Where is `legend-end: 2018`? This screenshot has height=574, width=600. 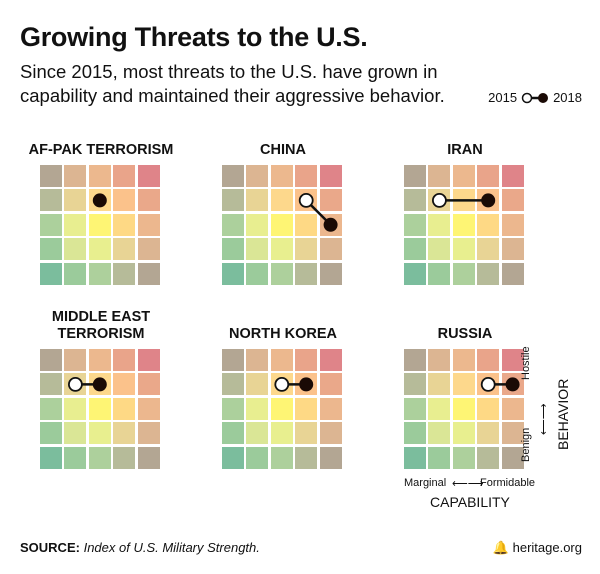
legend-end: 2018 is located at coordinates (567, 97).